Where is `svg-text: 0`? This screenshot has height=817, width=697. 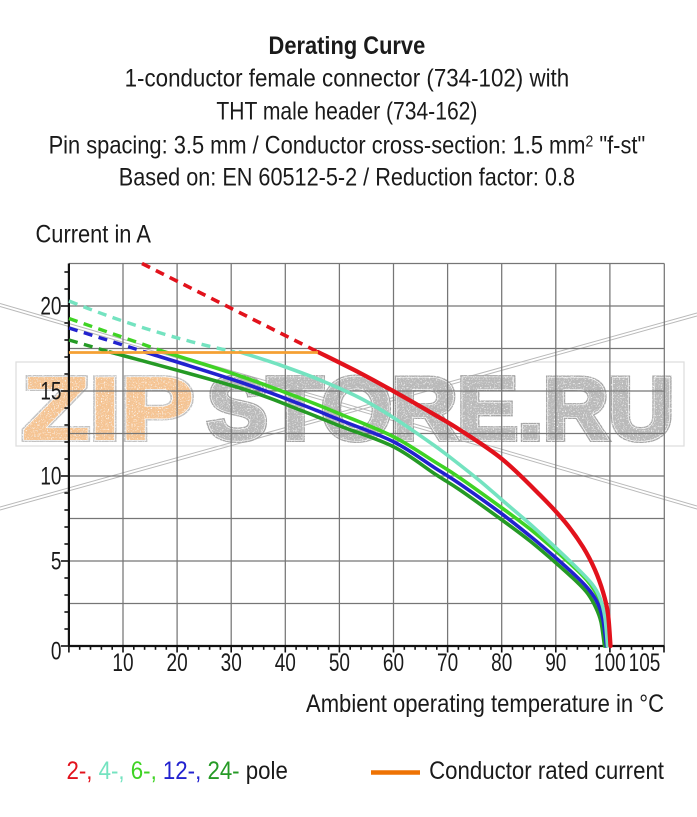 svg-text: 0 is located at coordinates (56, 651).